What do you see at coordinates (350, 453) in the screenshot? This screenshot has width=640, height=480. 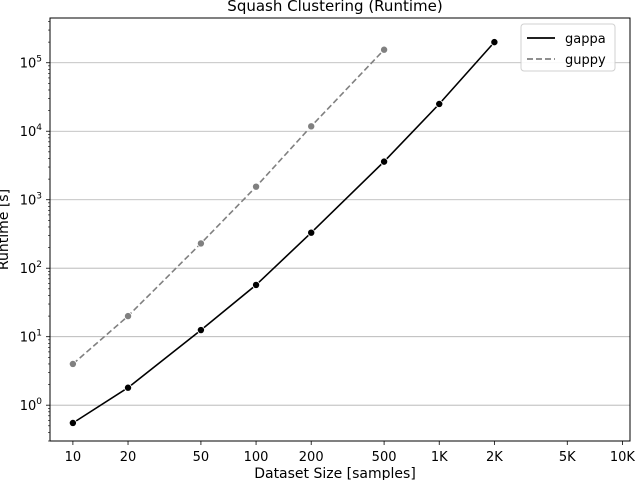 I see `x-axis-ticks: 10 20 50 100 200 500 1K 2K 5K 10K` at bounding box center [350, 453].